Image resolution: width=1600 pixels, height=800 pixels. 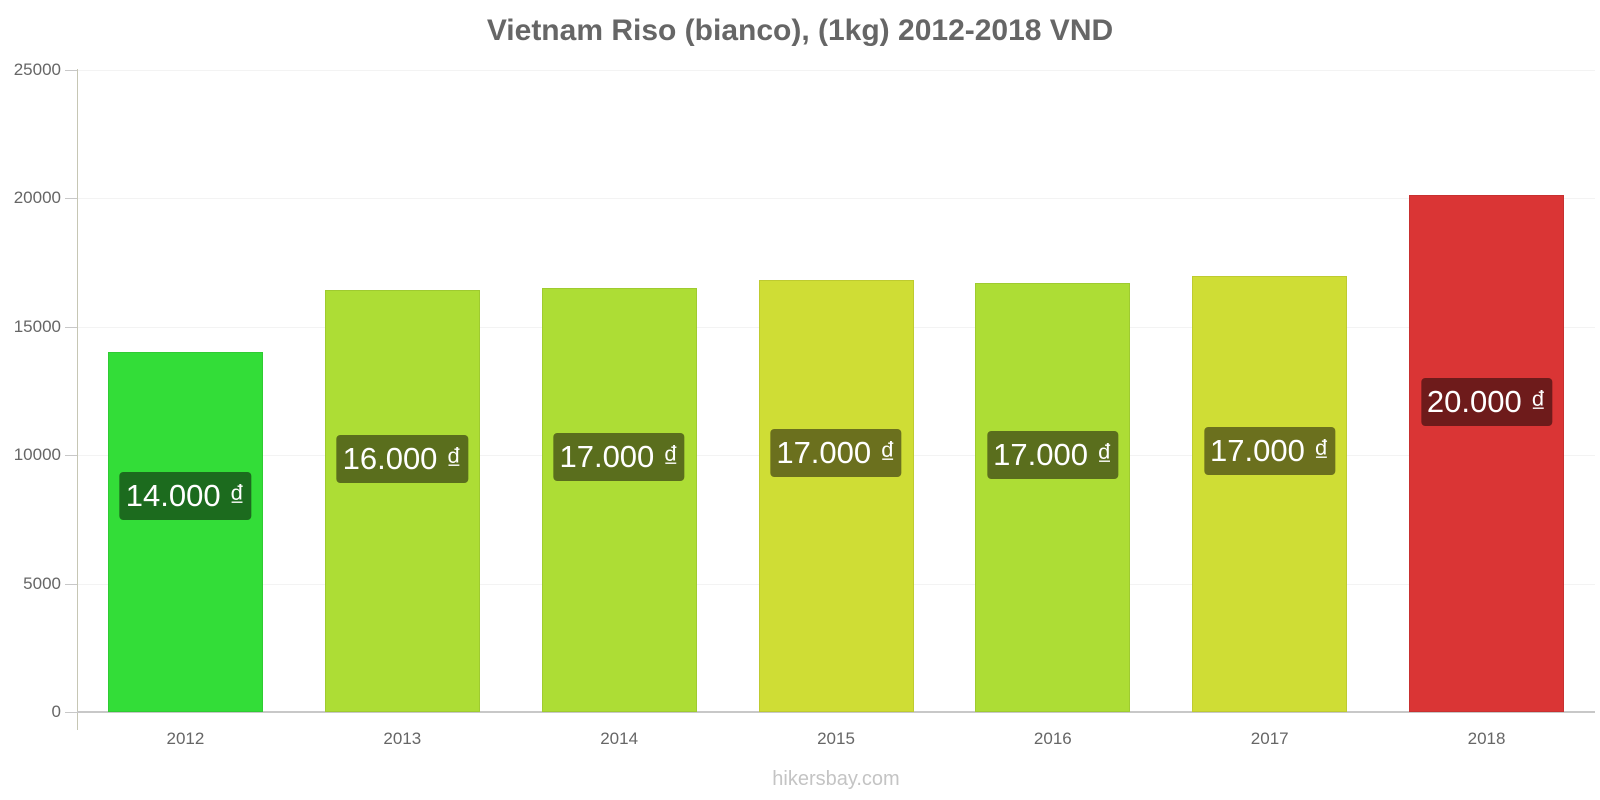 I want to click on value-label-2014: 17.000 ₫, so click(x=619, y=457).